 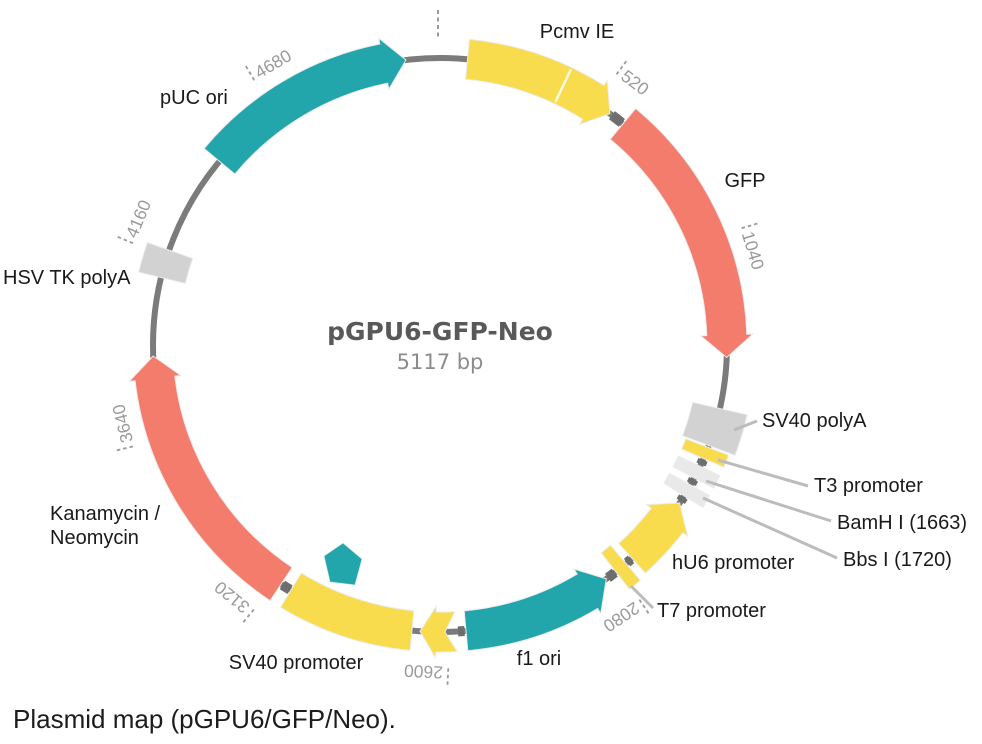 What do you see at coordinates (204, 719) in the screenshot?
I see `figure-caption: Plasmid map (pGPU6/GFP/Neo).` at bounding box center [204, 719].